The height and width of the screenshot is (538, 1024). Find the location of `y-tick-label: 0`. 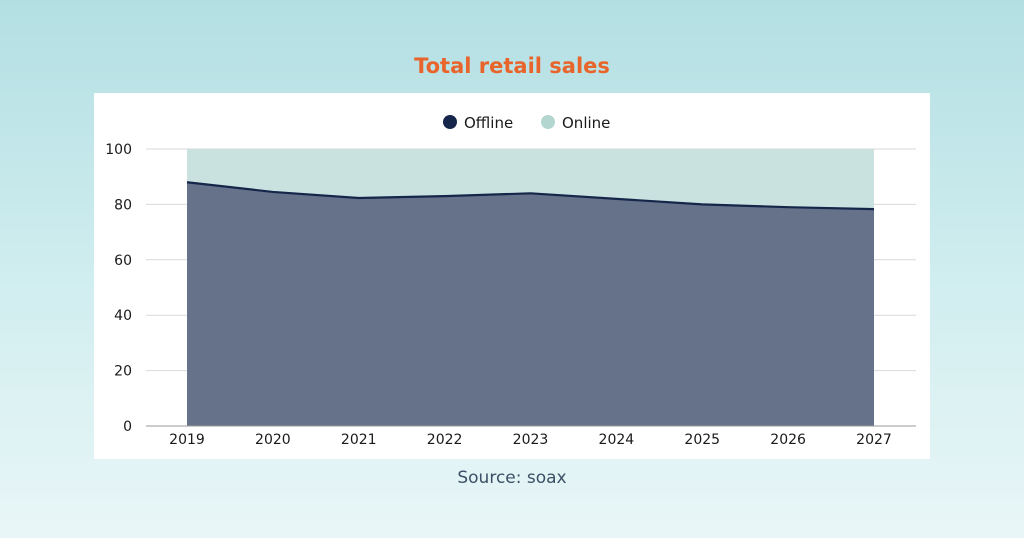

y-tick-label: 0 is located at coordinates (127, 427).